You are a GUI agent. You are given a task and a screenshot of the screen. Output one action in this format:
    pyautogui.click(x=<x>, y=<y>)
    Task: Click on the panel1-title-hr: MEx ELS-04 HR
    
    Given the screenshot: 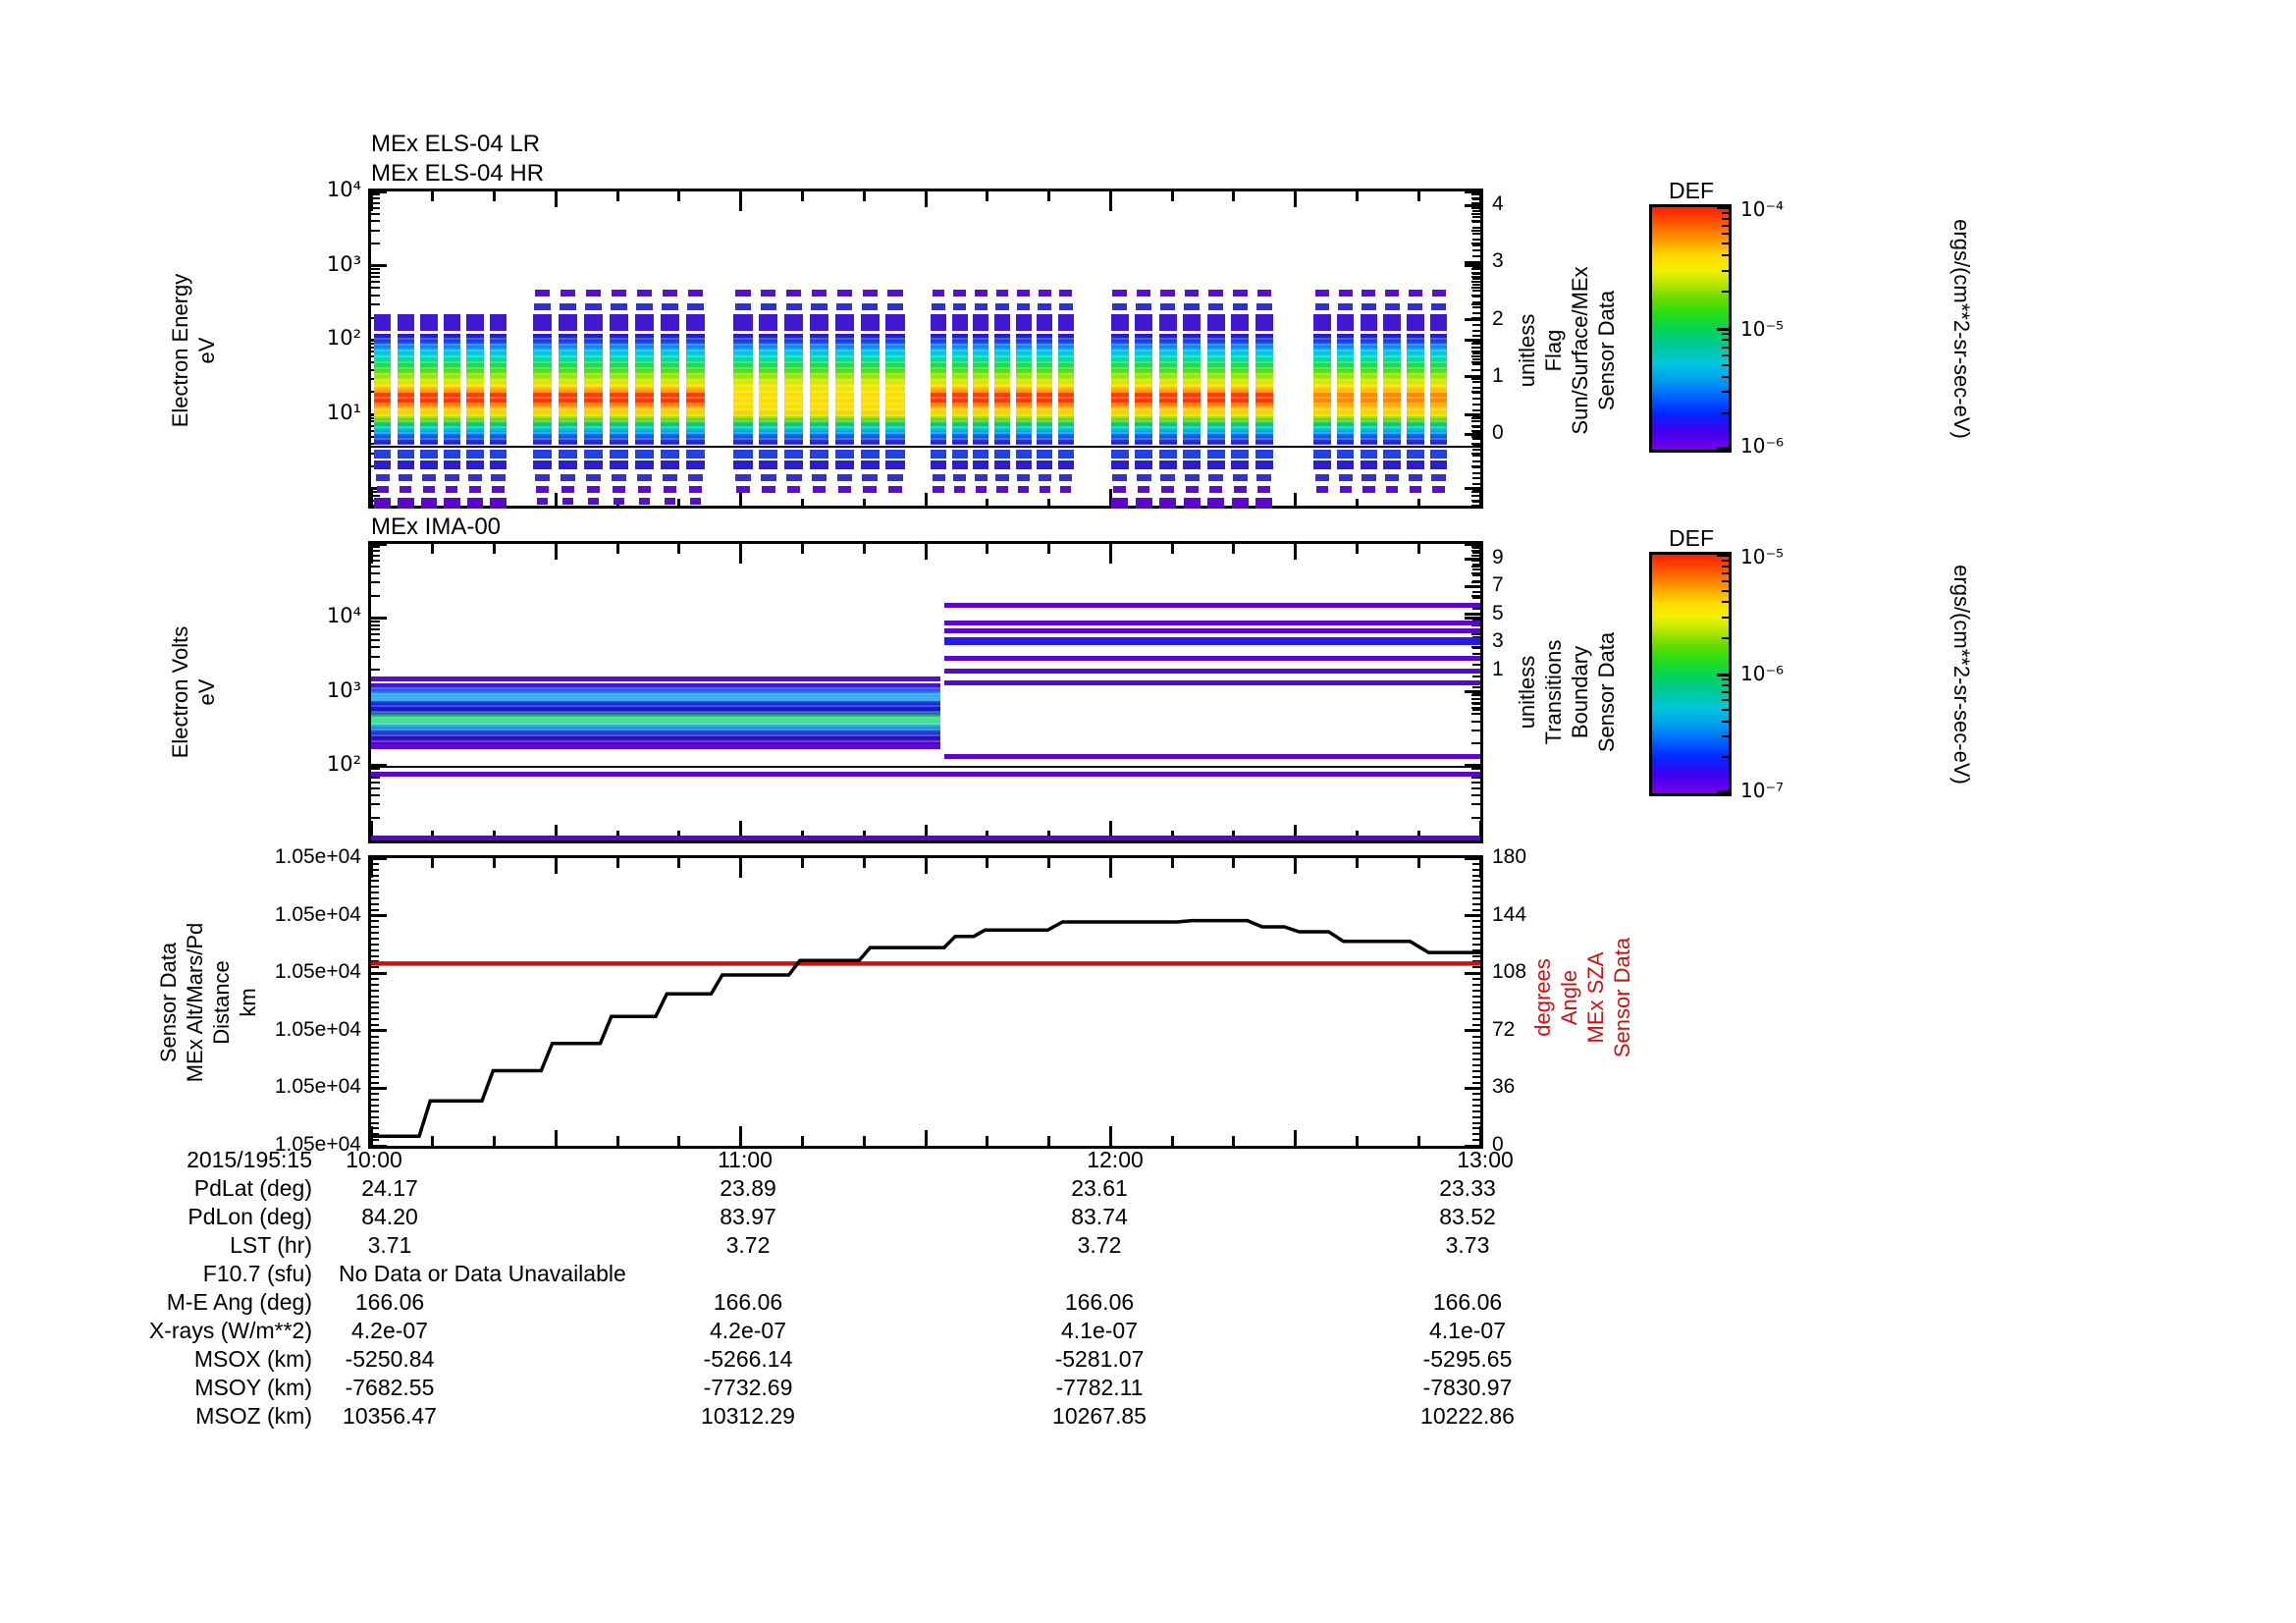 What is the action you would take?
    pyautogui.click(x=458, y=173)
    